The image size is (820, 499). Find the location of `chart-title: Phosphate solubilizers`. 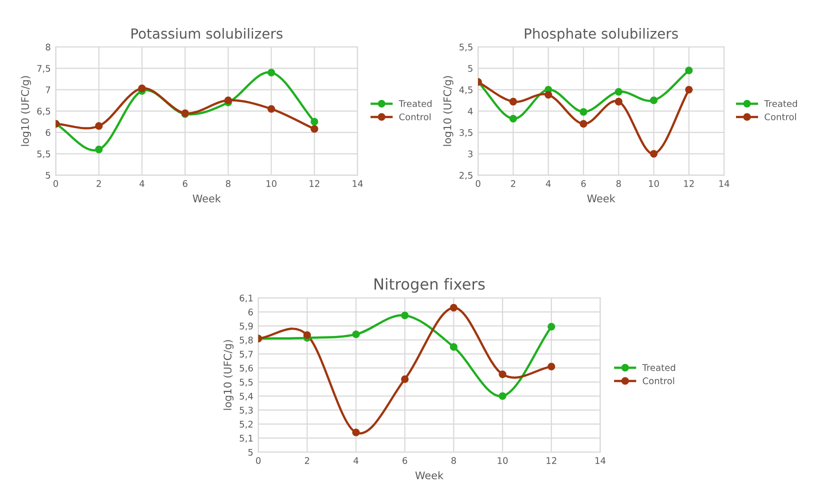

chart-title: Phosphate solubilizers is located at coordinates (601, 35).